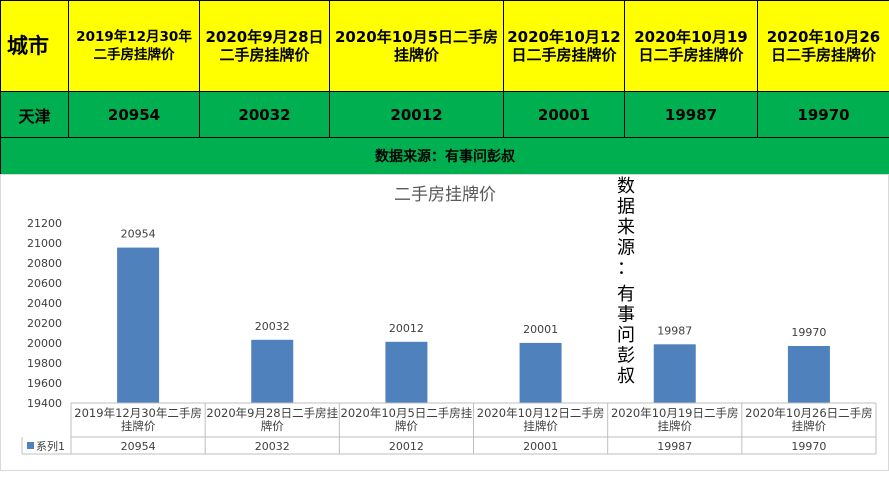  What do you see at coordinates (540, 329) in the screenshot?
I see `data-label: 20001` at bounding box center [540, 329].